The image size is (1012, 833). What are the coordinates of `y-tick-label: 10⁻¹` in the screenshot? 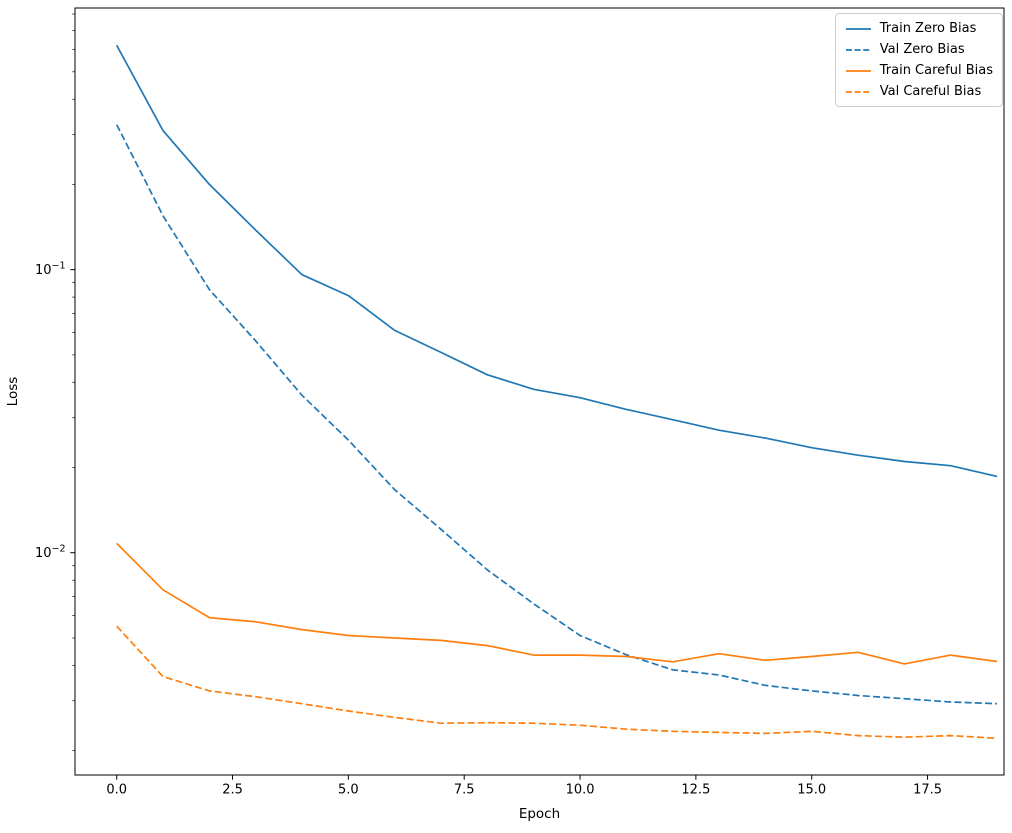 It's located at (50, 270).